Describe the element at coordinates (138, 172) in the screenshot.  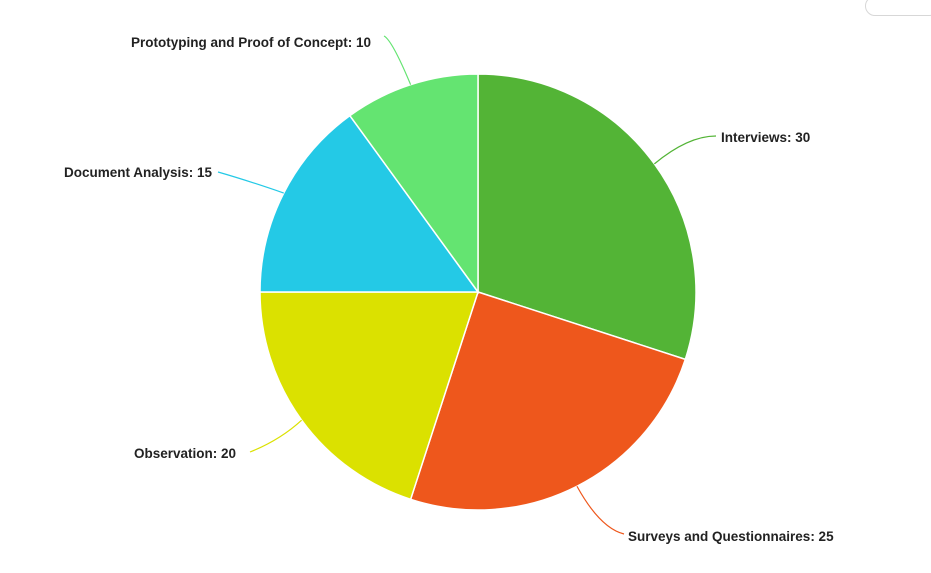
I see `slice-label-document-analysis: Document Analysis: 15` at that location.